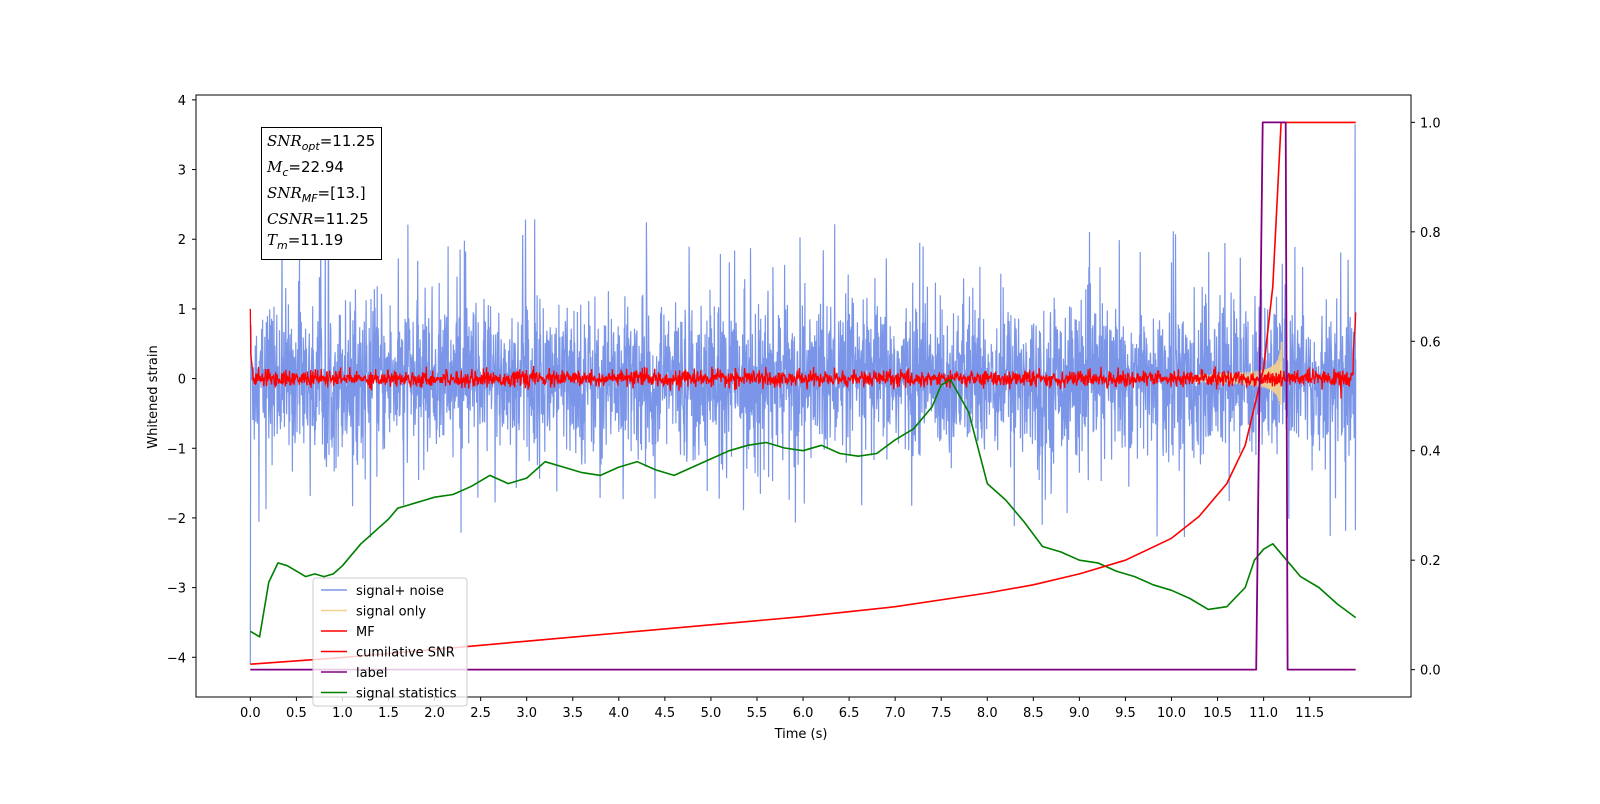 The image size is (1600, 804). Describe the element at coordinates (342, 713) in the screenshot. I see `x-tick-label: 1.0` at that location.